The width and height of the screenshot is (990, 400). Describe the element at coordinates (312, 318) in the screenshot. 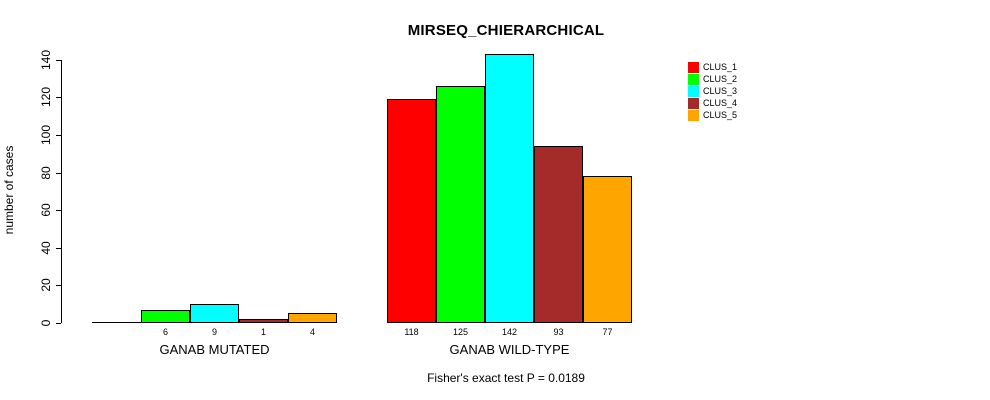

I see `bar-clus-5-group1` at that location.